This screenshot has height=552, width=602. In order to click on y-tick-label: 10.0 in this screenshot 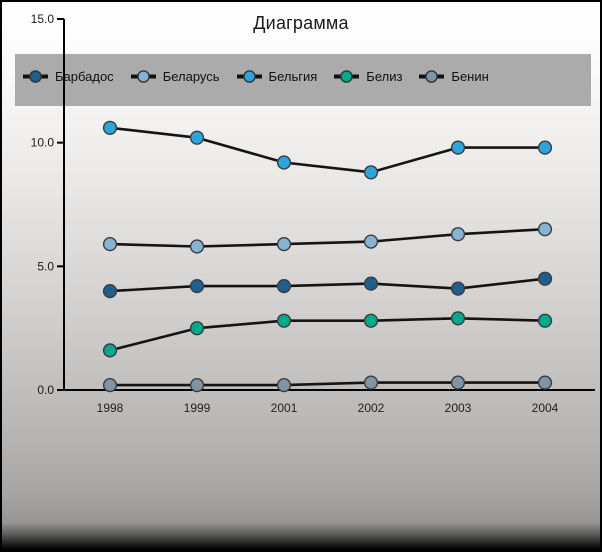, I will do `click(43, 143)`.